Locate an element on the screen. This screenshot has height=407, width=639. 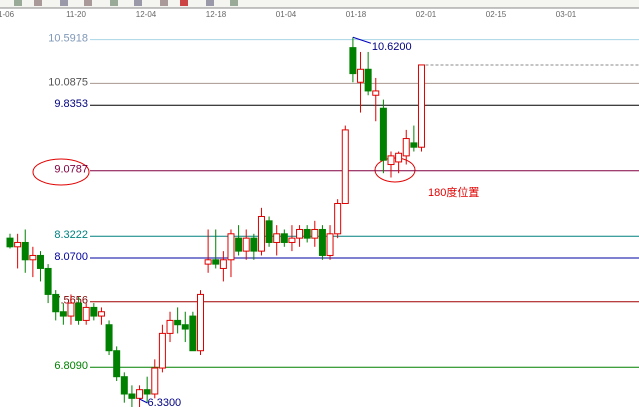
level-label: 10.5918 is located at coordinates (68, 39).